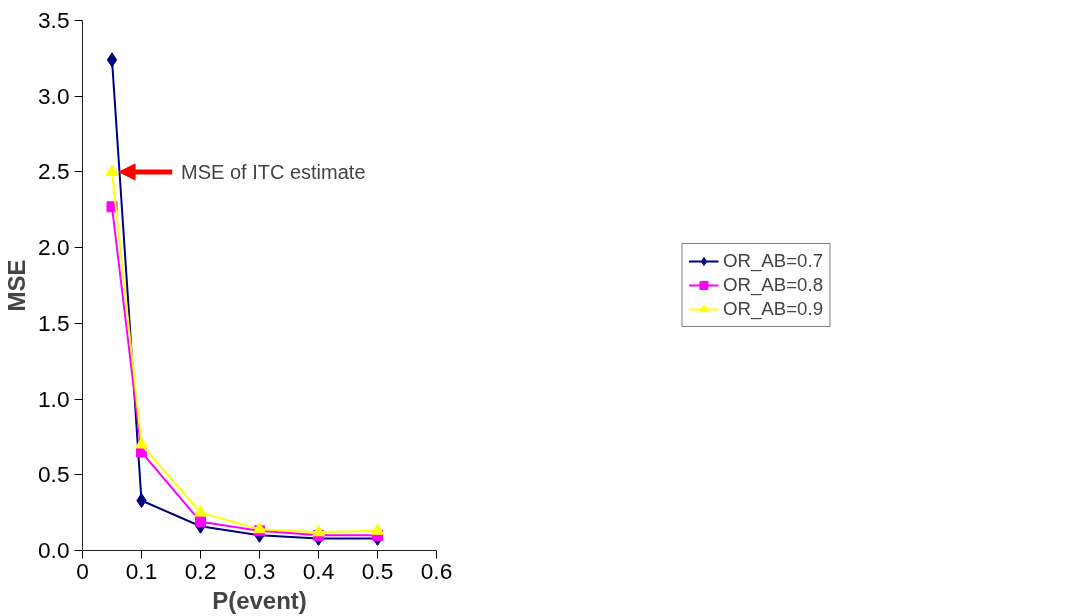 This screenshot has width=1075, height=616. I want to click on x-tick-label: 0.1, so click(141, 570).